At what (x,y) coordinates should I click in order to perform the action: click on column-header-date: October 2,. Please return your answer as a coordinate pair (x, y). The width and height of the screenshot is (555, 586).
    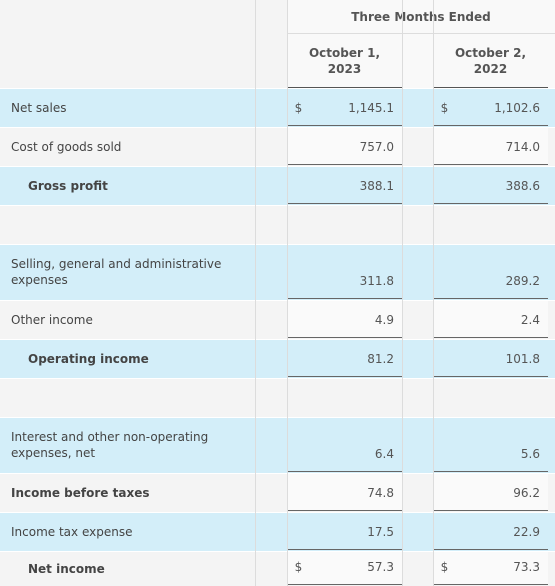
    Looking at the image, I should click on (490, 52).